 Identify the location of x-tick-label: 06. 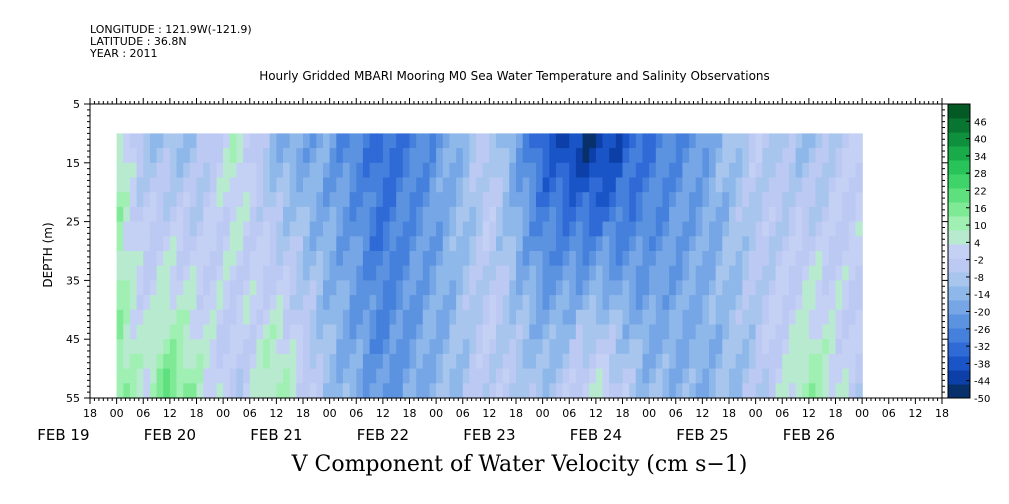
(356, 413).